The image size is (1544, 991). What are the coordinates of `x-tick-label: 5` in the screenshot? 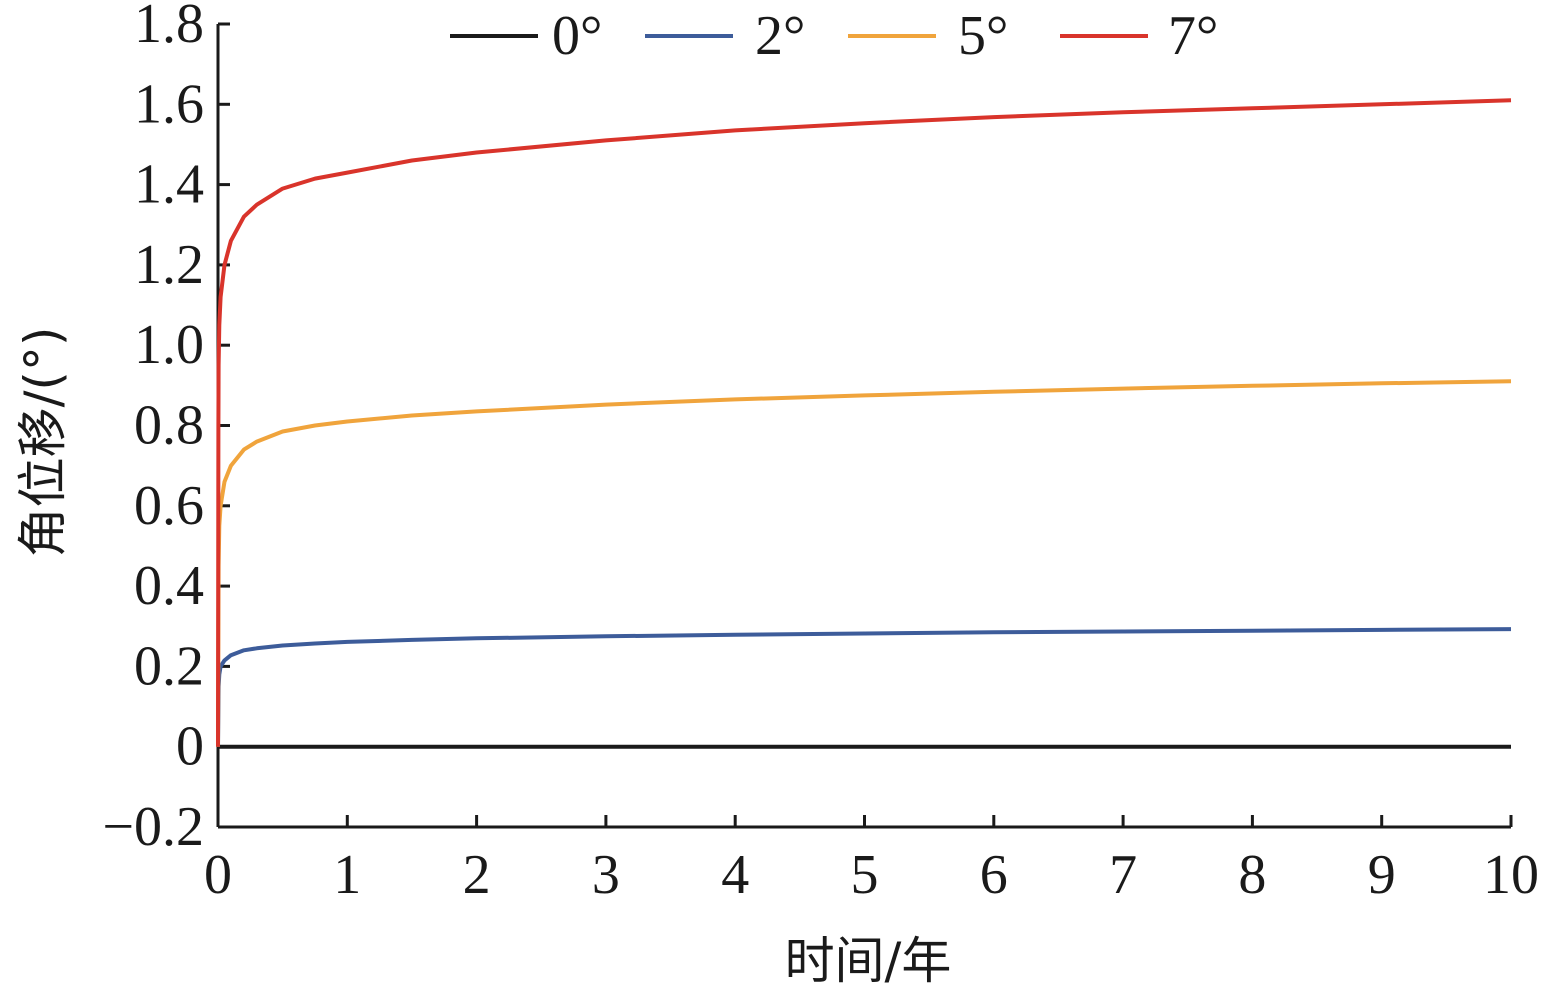 It's located at (865, 875).